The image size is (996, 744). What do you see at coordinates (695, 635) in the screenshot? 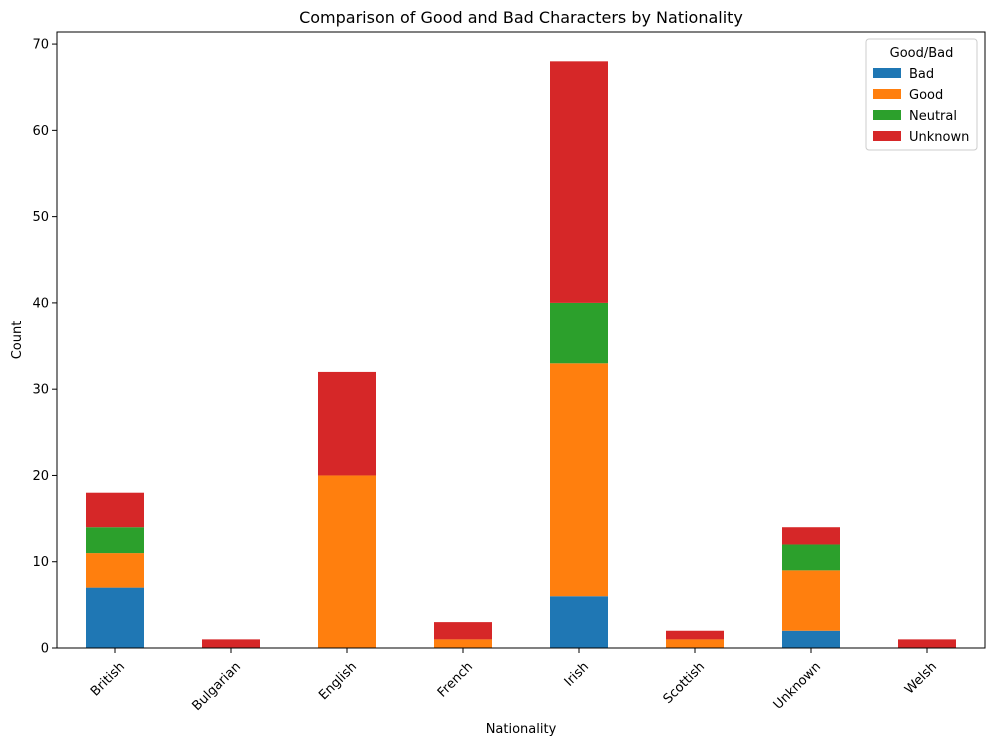
I see `bar-unknown-scottish` at bounding box center [695, 635].